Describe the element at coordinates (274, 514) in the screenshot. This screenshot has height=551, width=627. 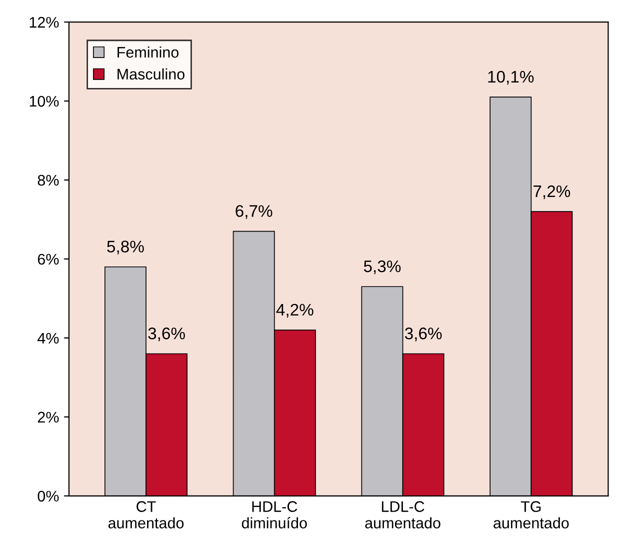
I see `x-tick-label: HDL-C diminuído` at that location.